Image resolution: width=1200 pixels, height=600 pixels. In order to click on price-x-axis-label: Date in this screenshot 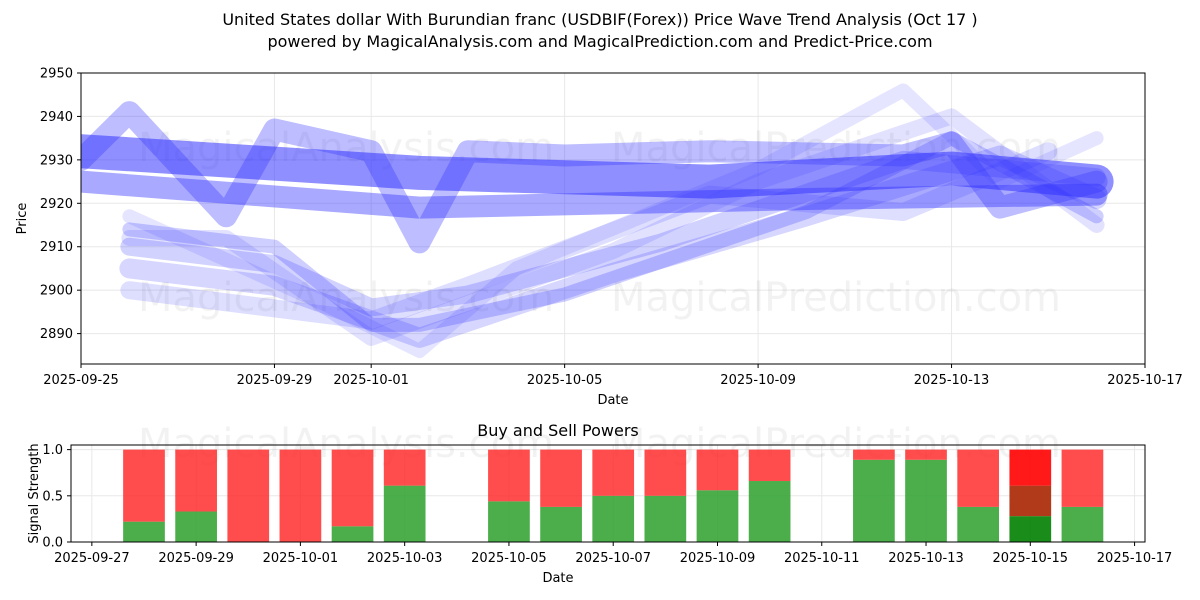, I will do `click(612, 400)`.